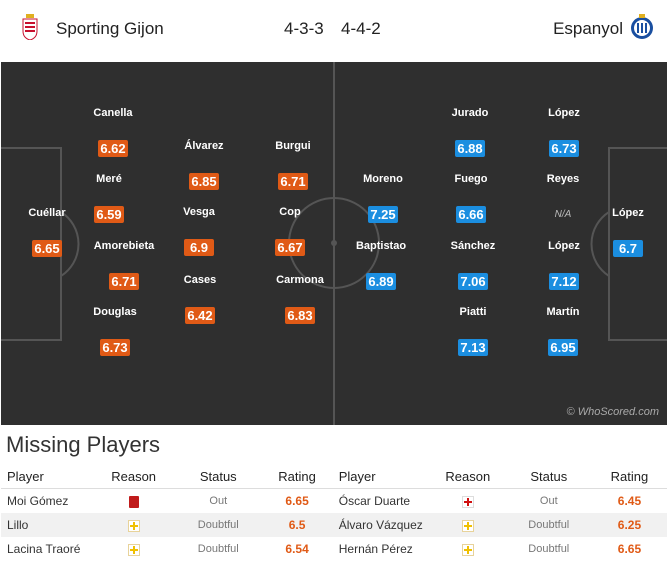  I want to click on red-card-icon, so click(133, 501).